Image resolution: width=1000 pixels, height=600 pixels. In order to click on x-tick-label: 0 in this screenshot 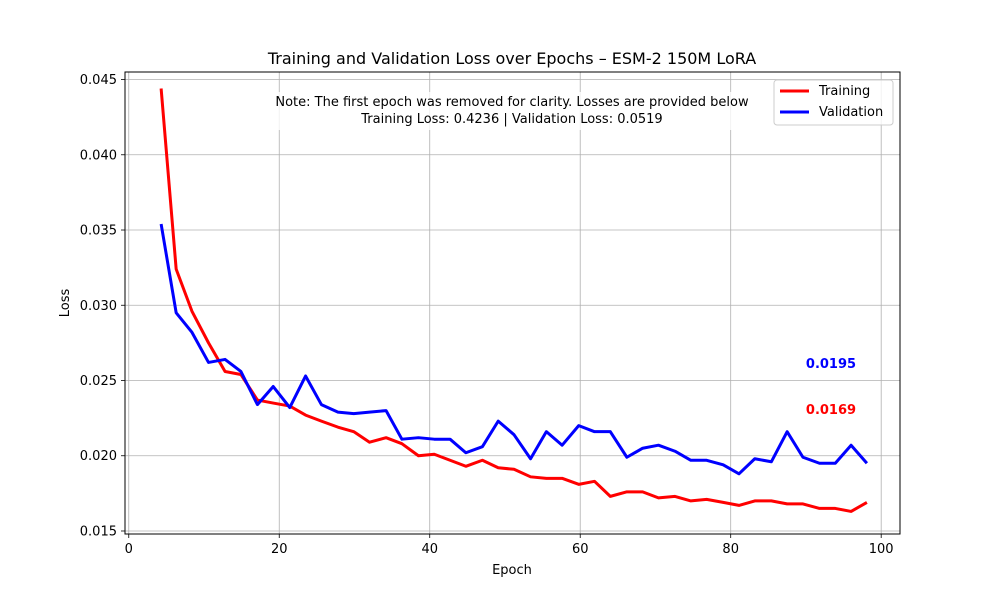, I will do `click(129, 549)`.